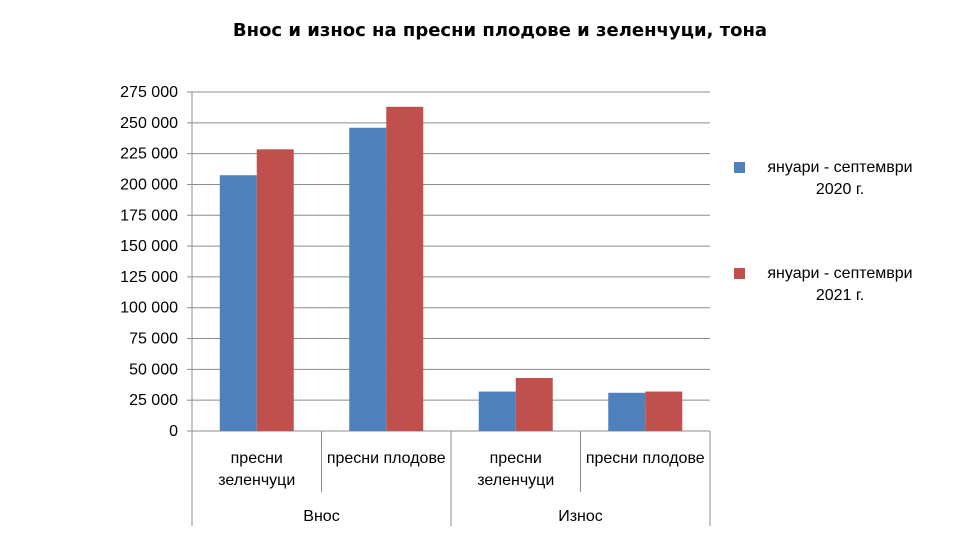 The image size is (969, 552). Describe the element at coordinates (840, 285) in the screenshot. I see `legend-label-2021: януари - септември 2021 г.` at that location.